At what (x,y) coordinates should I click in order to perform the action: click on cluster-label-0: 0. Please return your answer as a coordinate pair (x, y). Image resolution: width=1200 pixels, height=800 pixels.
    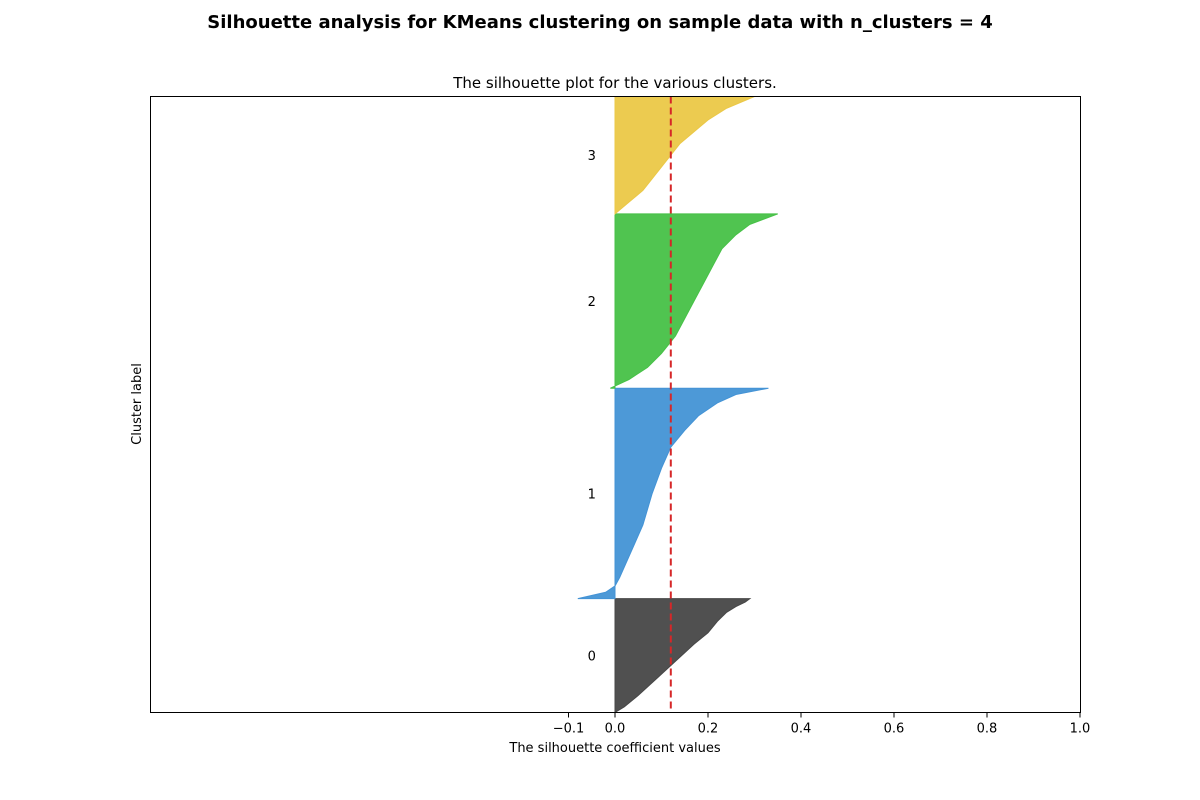
    Looking at the image, I should click on (592, 657).